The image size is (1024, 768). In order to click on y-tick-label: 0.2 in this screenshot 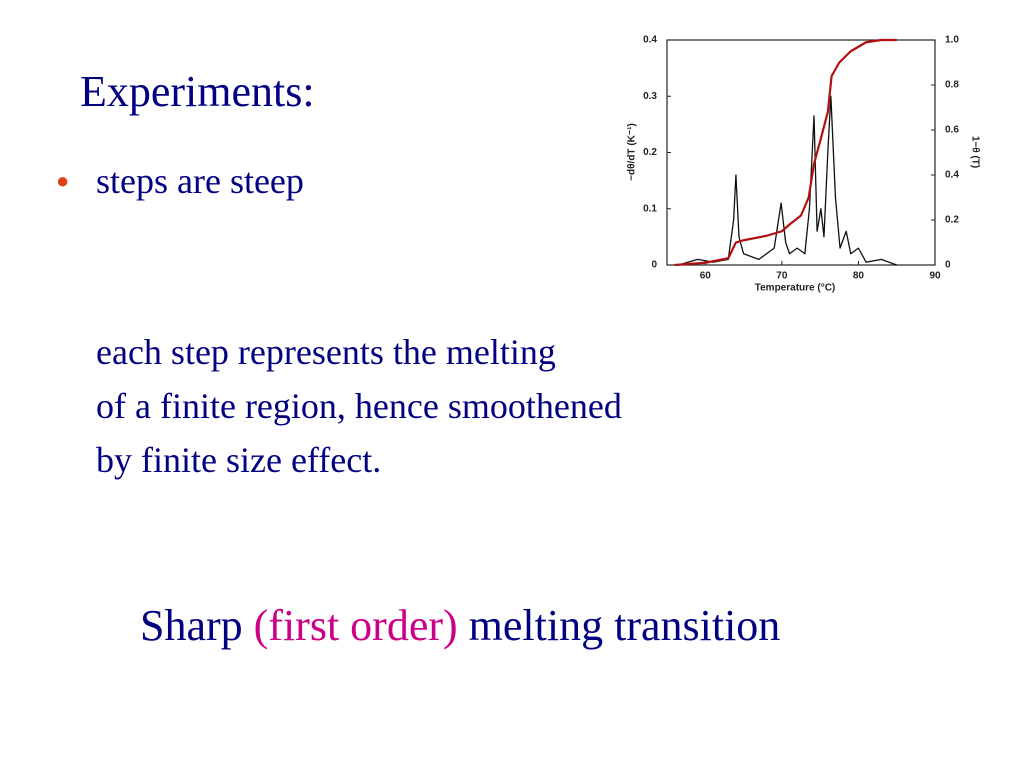, I will do `click(650, 152)`.